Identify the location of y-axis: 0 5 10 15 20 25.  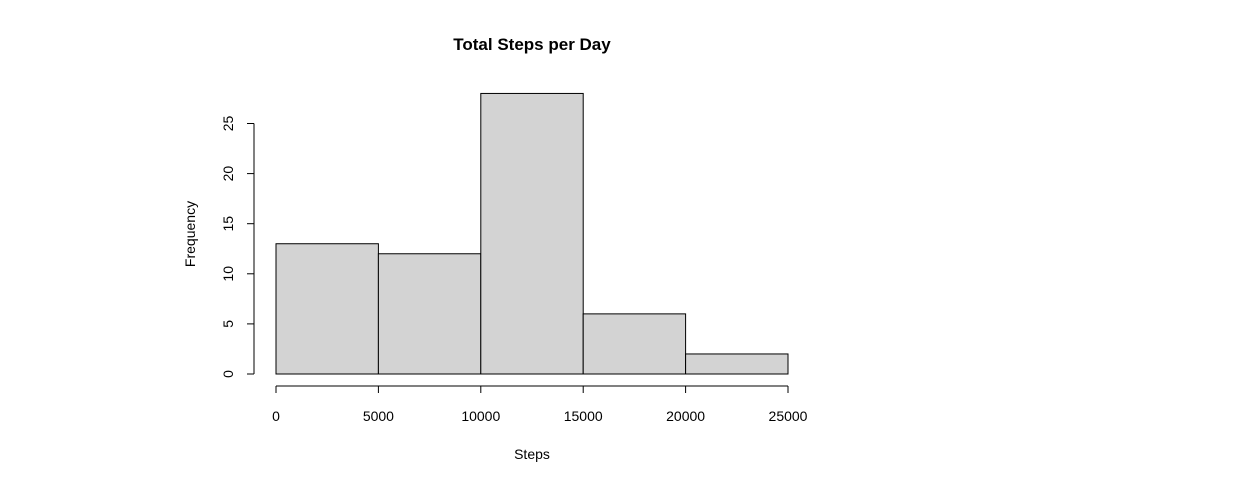
(237, 247).